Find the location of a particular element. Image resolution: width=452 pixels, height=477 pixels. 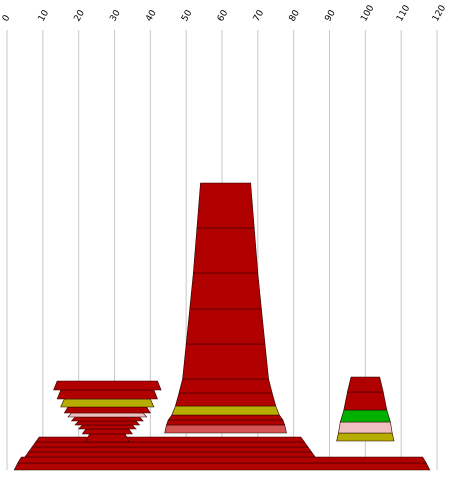

x-tick-label-60: 60 is located at coordinates (223, 15).